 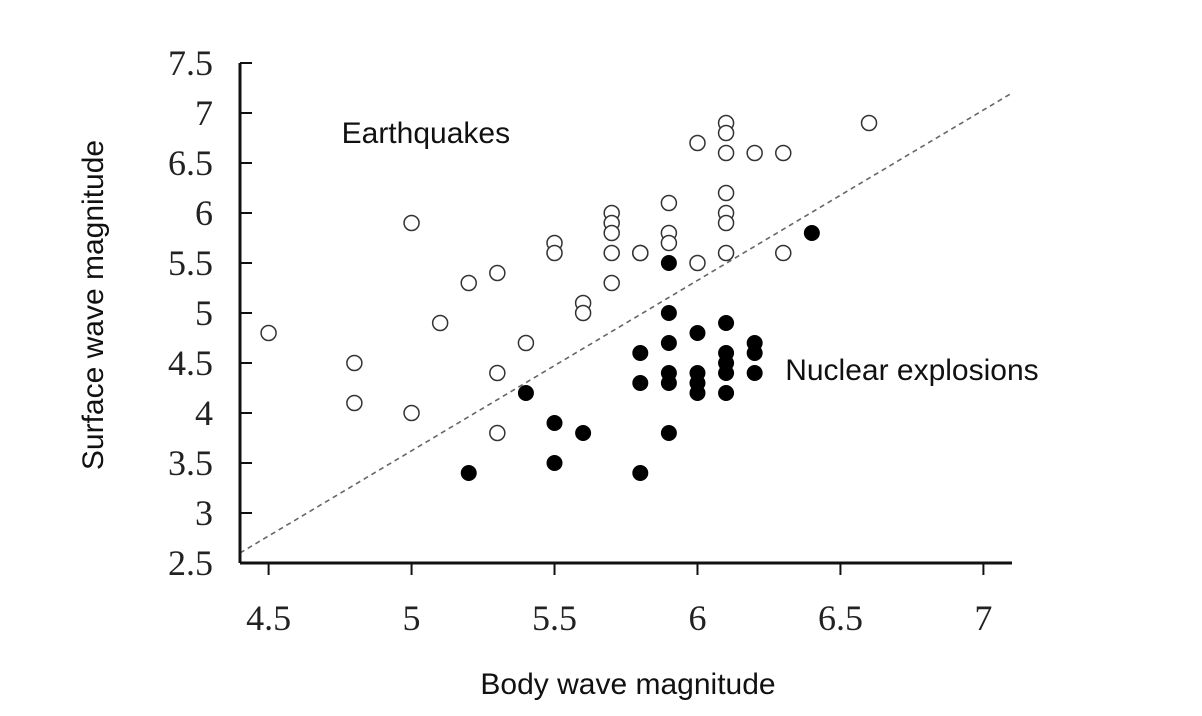 I want to click on y-tick-label: 5, so click(x=204, y=313).